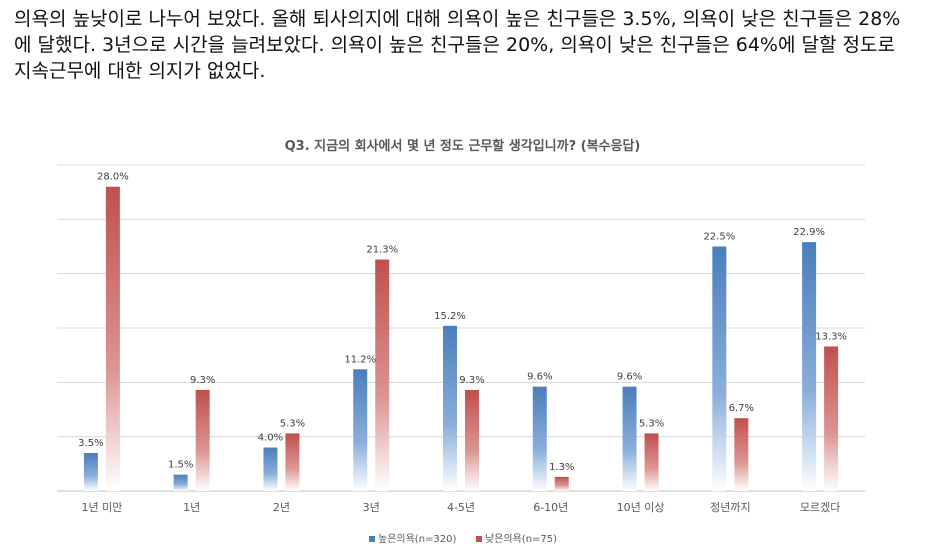  I want to click on data-label-high: 22.5%, so click(719, 237).